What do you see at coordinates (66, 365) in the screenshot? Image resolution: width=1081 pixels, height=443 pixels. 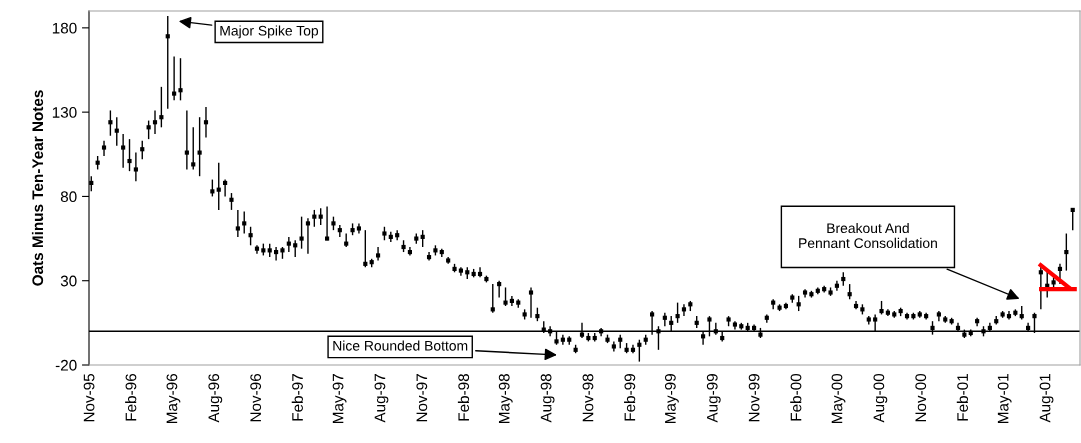 I see `y-tick-label: -20` at bounding box center [66, 365].